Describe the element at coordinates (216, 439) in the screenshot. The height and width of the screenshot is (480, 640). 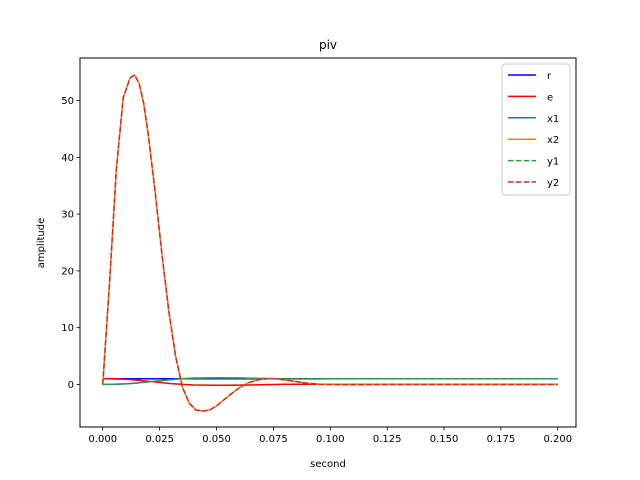
I see `x-tick-label: 0.050` at that location.